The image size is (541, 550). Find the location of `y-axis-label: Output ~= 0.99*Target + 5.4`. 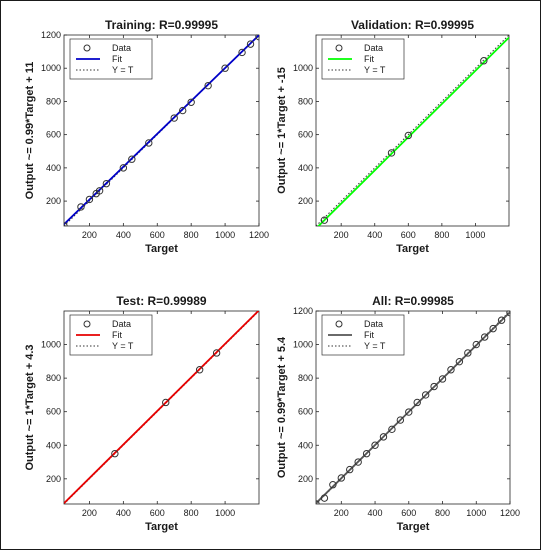

y-axis-label: Output ~= 0.99*Target + 5.4 is located at coordinates (282, 407).